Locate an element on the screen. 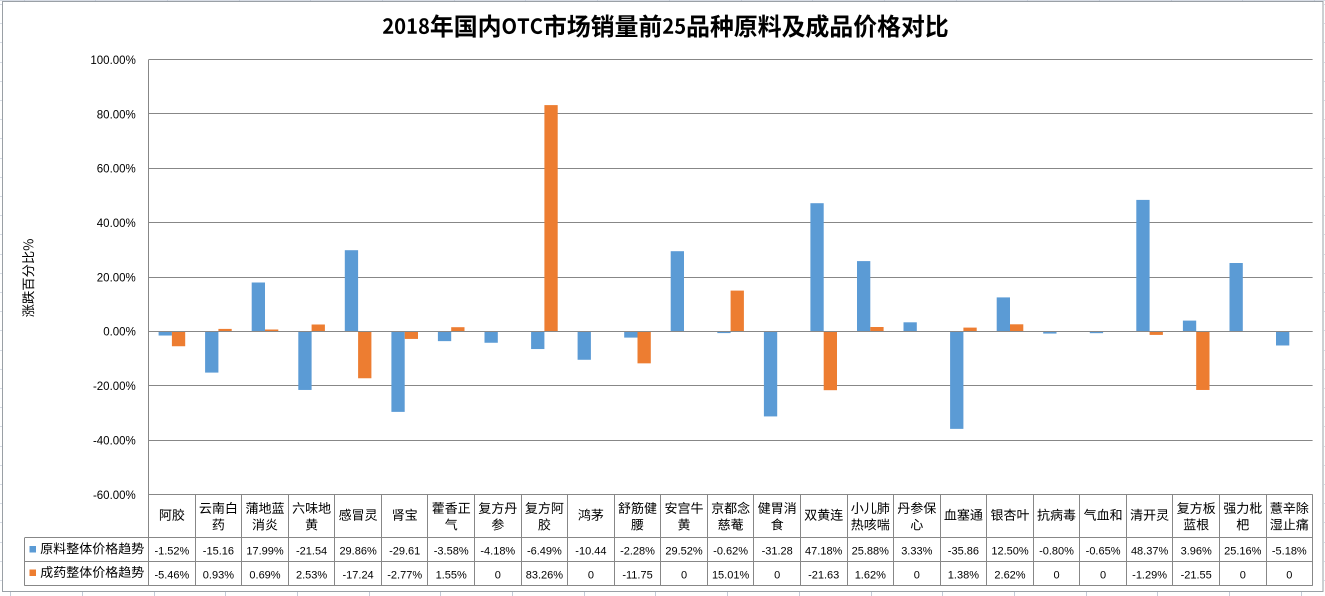 The height and width of the screenshot is (596, 1325). svg-text: 80.00% is located at coordinates (116, 115).